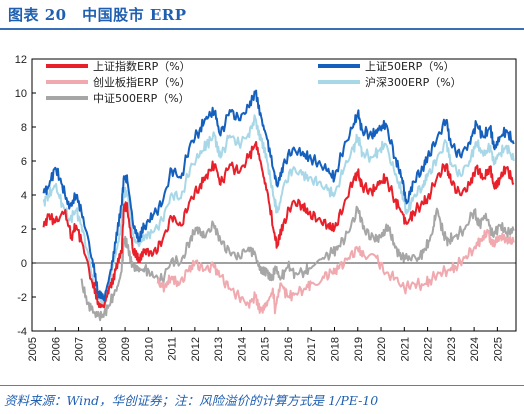 The width and height of the screenshot is (524, 414). Describe the element at coordinates (126, 349) in the screenshot. I see `x-tick-label: 2009` at that location.